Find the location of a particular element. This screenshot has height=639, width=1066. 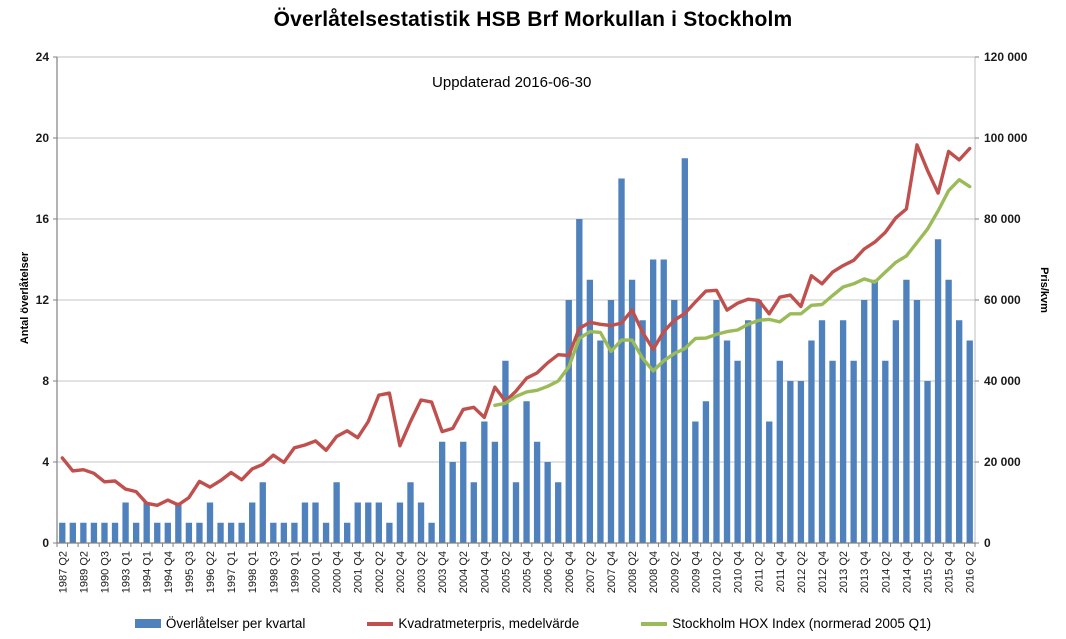

x-tick-label: 2005 Q2 is located at coordinates (506, 572).